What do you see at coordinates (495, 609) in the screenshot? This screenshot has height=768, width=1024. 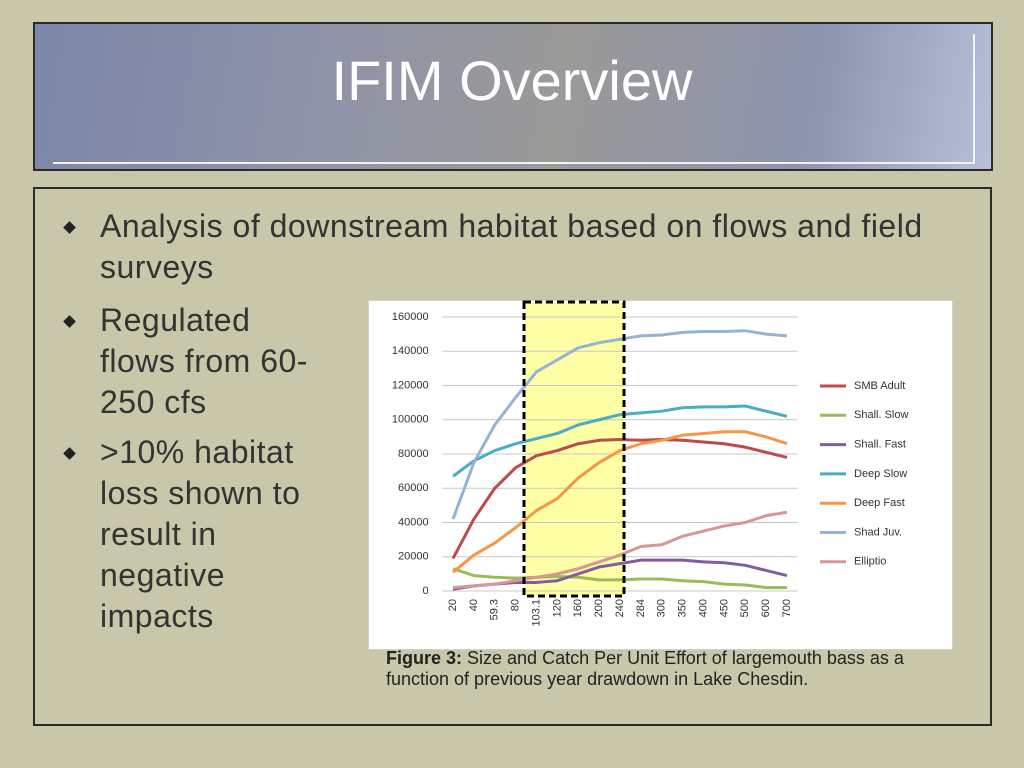 I see `x-tick-label: 59.3` at bounding box center [495, 609].